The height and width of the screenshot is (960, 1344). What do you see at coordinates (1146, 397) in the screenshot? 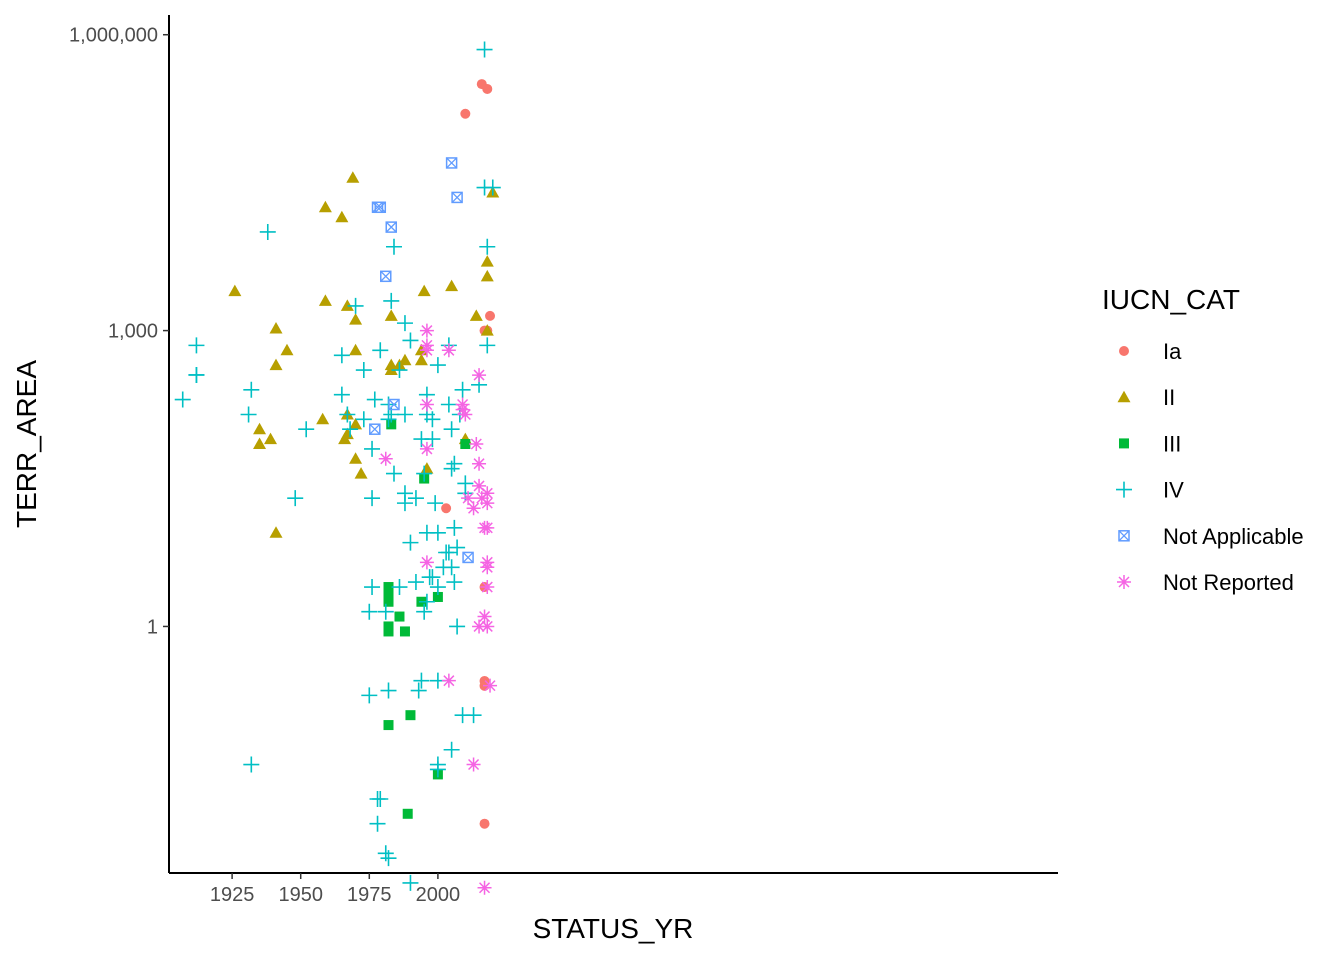
I see `legend-item: II` at bounding box center [1146, 397].